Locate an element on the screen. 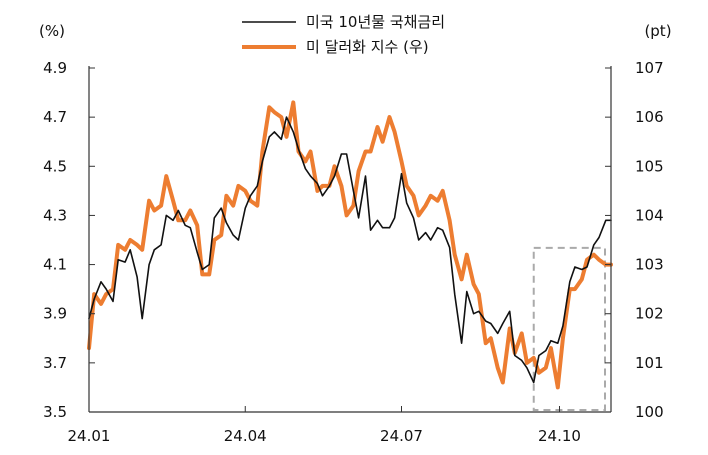 The image size is (708, 455). right-axis-ticks: 107 106 105 104 103 102 101 100 is located at coordinates (634, 240).